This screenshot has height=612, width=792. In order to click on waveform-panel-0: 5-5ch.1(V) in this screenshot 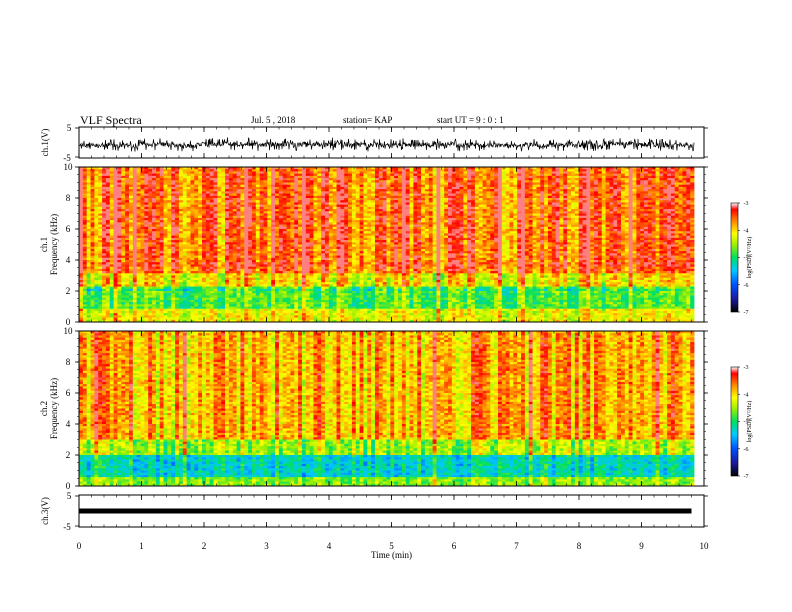, I will do `click(374, 143)`.